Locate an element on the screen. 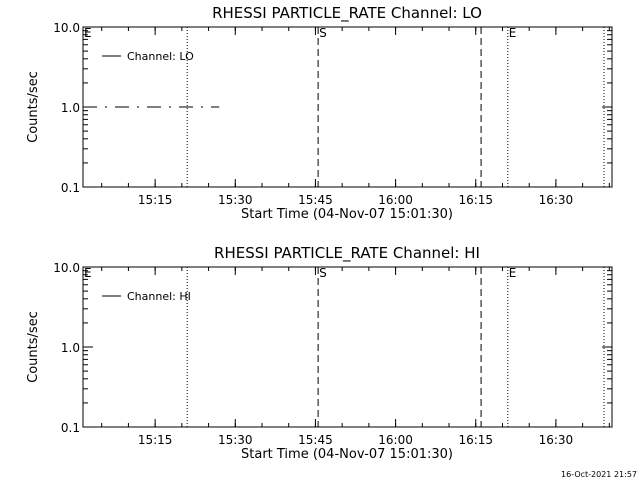 The width and height of the screenshot is (640, 480). footer-timestamp: 16-Oct-2021 21:57 is located at coordinates (599, 474).